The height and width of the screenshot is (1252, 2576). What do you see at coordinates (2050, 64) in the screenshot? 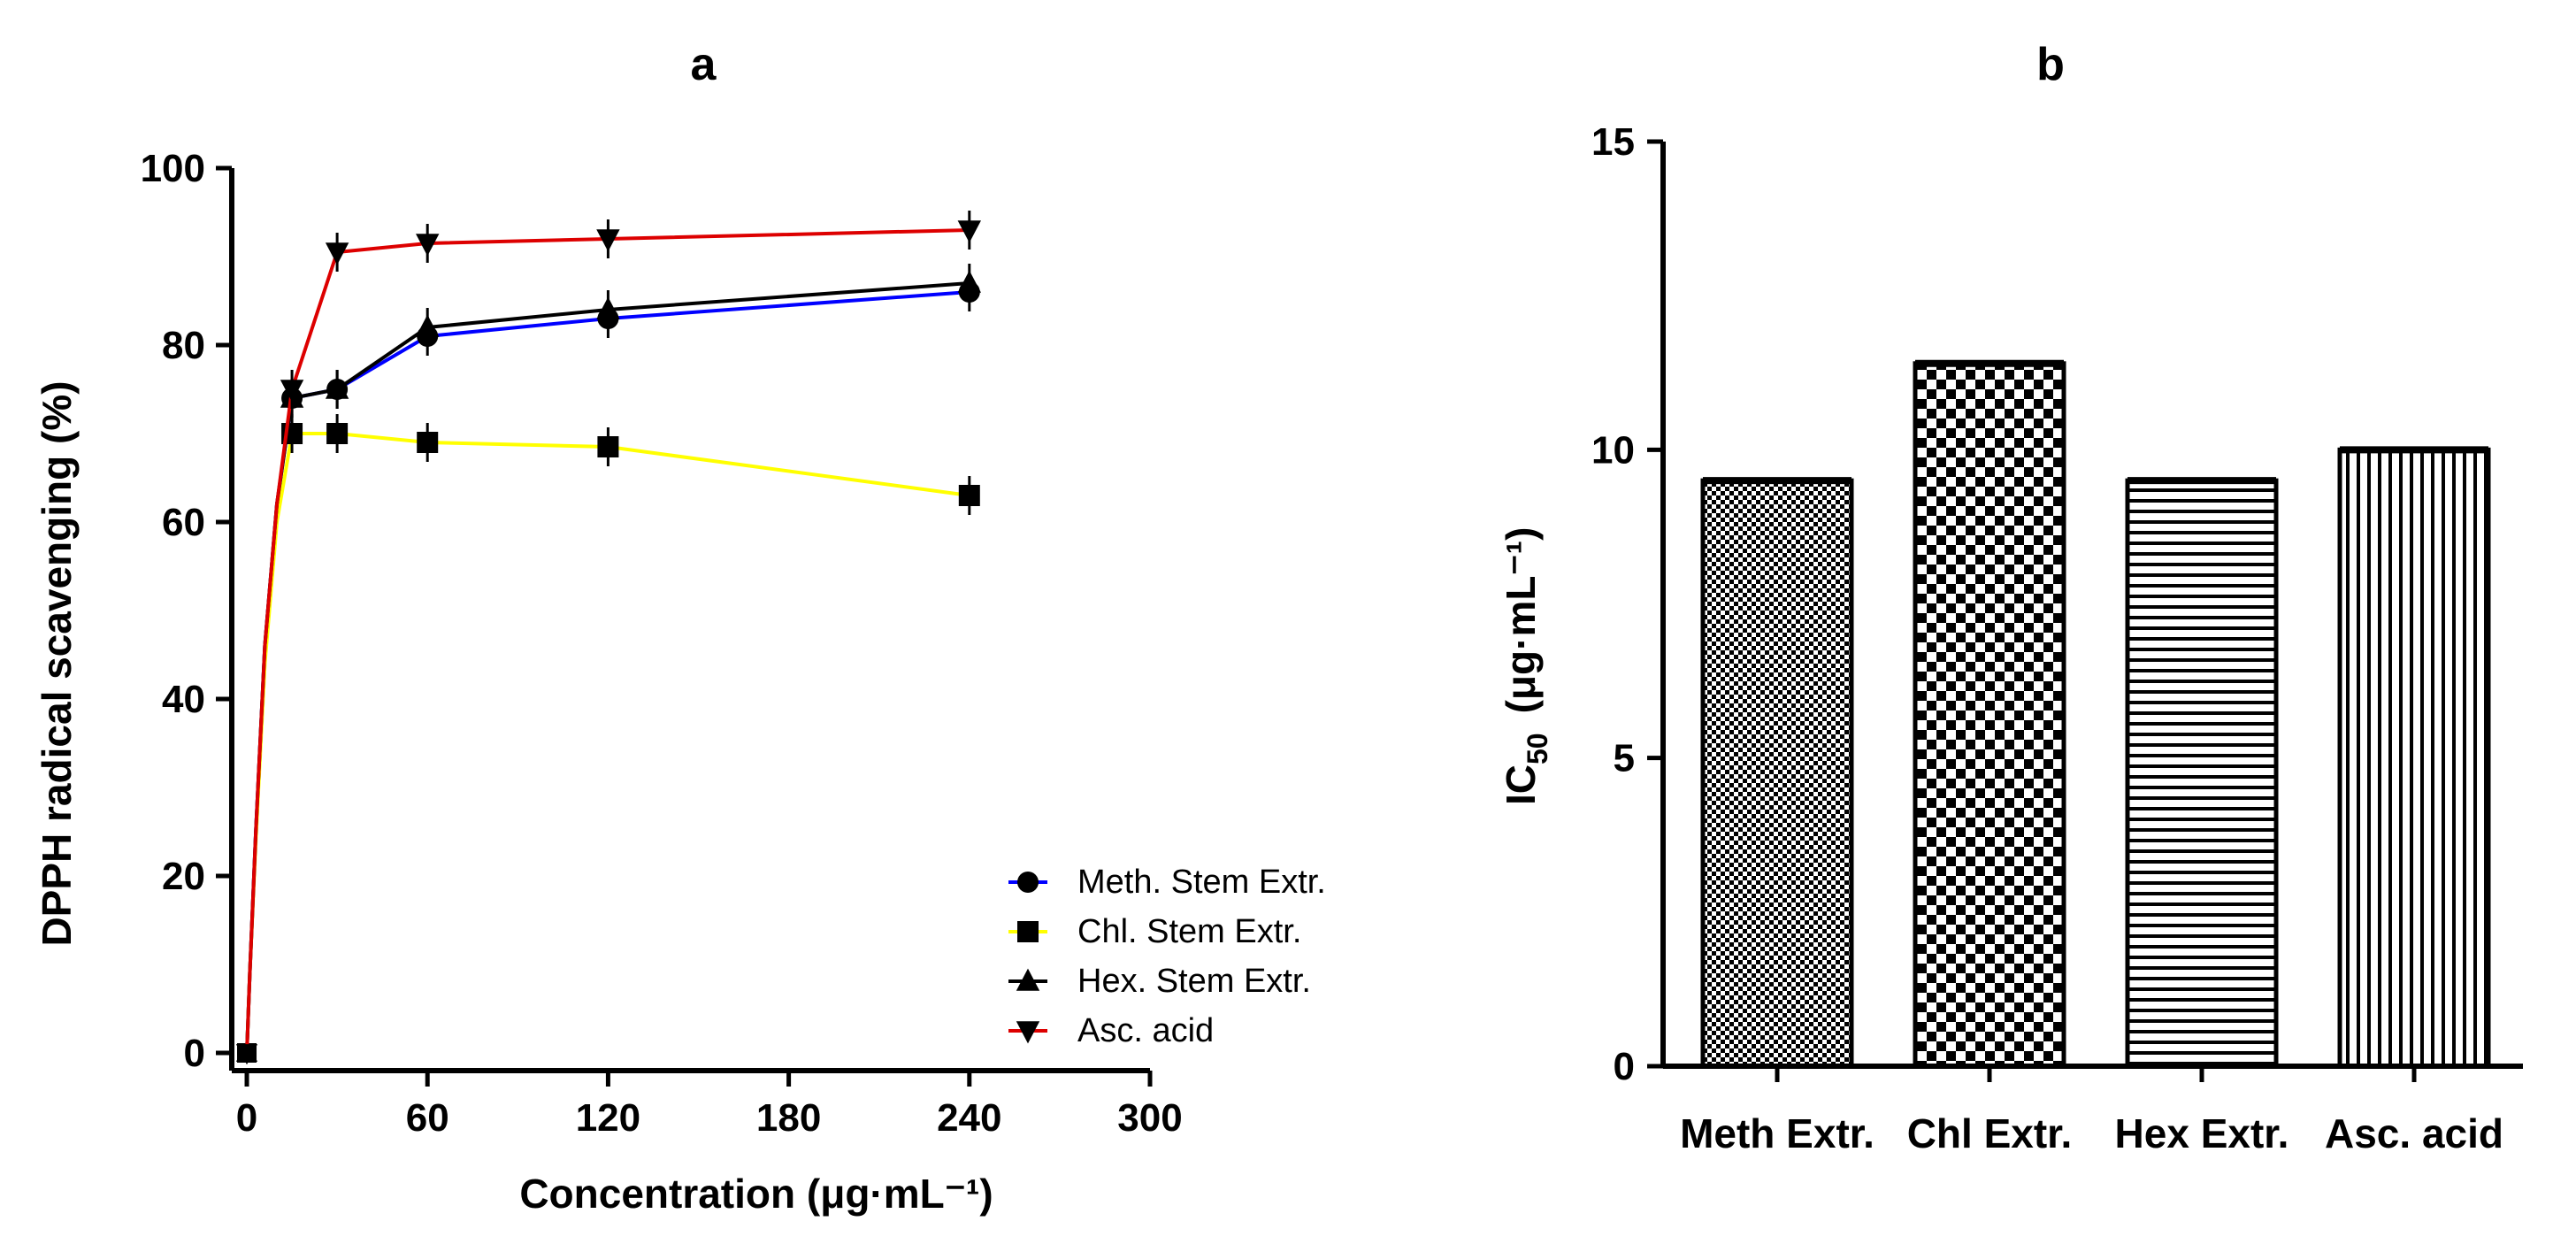
I see `panel-b-label: b` at bounding box center [2050, 64].